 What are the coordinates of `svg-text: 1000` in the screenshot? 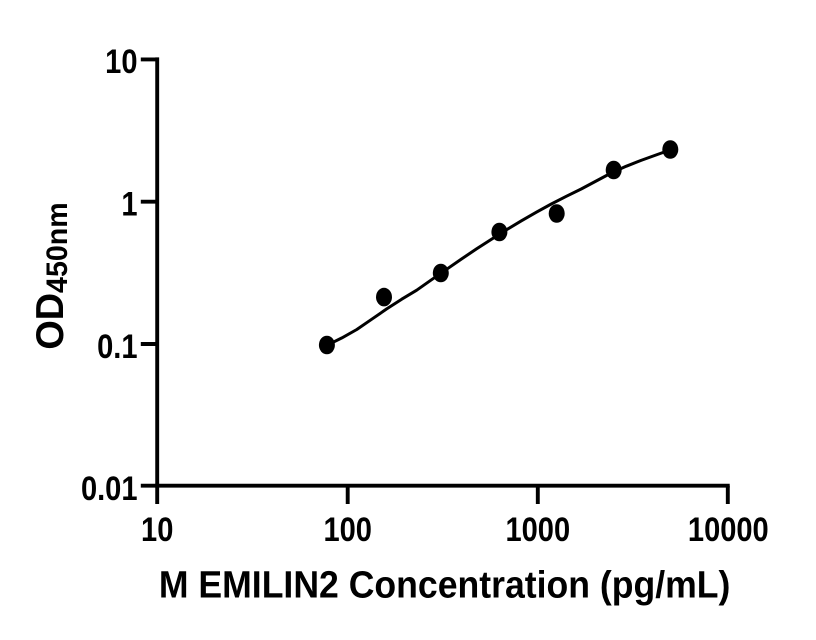 It's located at (537, 529).